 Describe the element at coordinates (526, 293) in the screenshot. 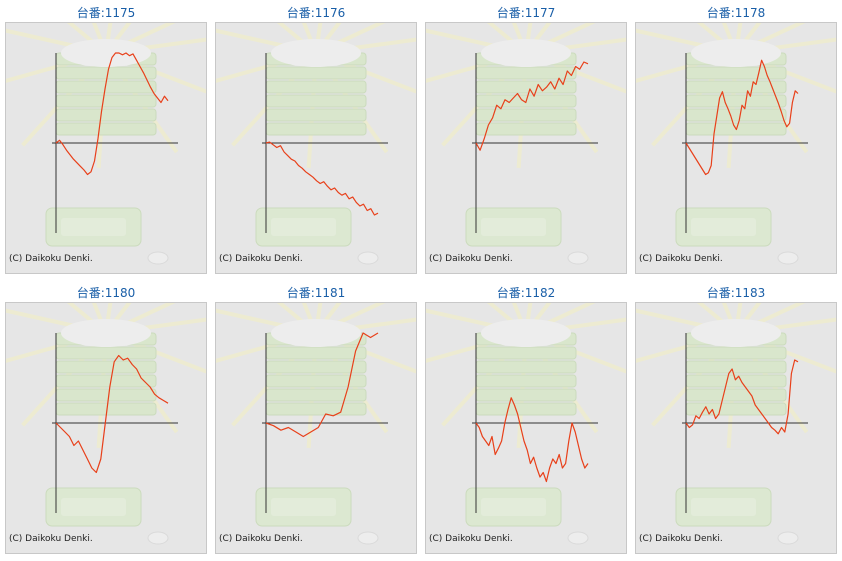

I see `chart-title: 台番:1182` at that location.